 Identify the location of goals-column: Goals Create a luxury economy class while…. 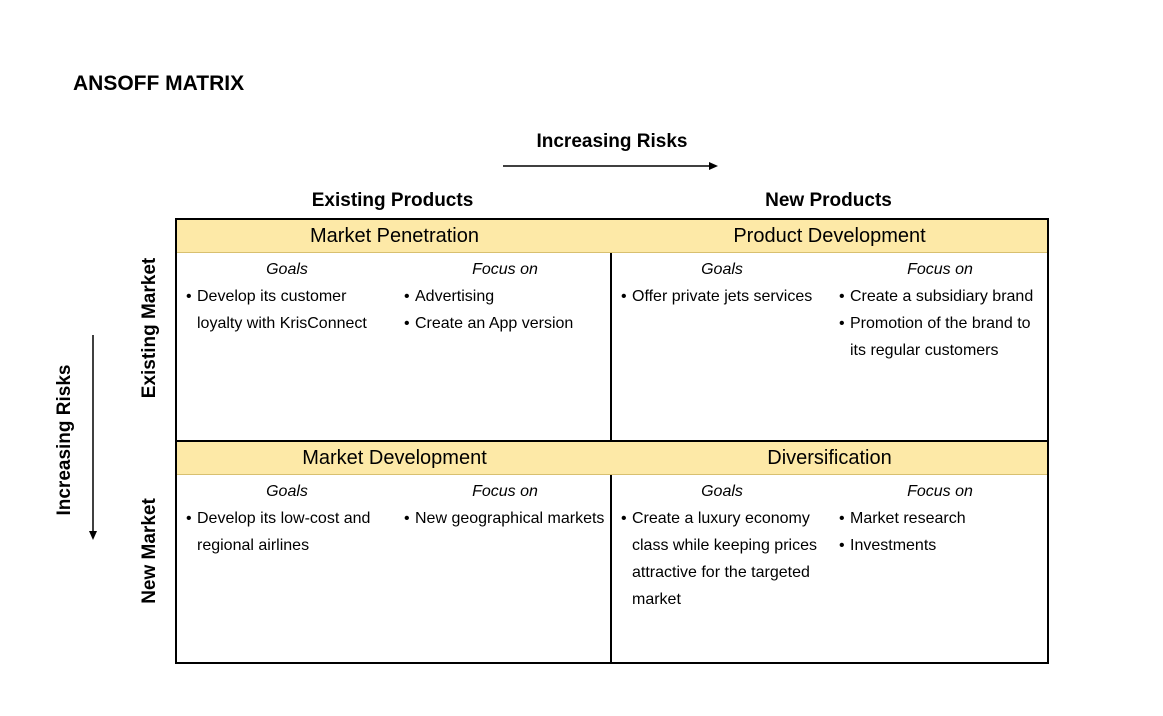
(722, 545).